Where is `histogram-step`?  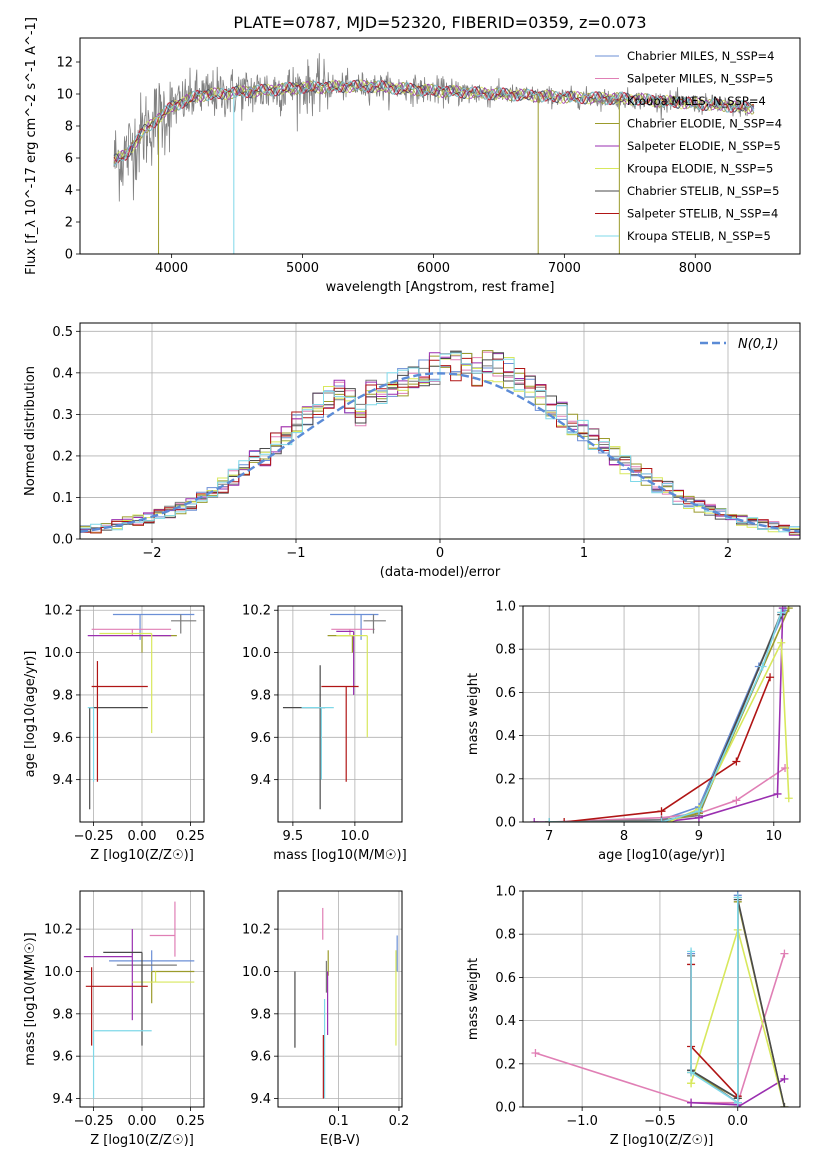
histogram-step is located at coordinates (440, 442).